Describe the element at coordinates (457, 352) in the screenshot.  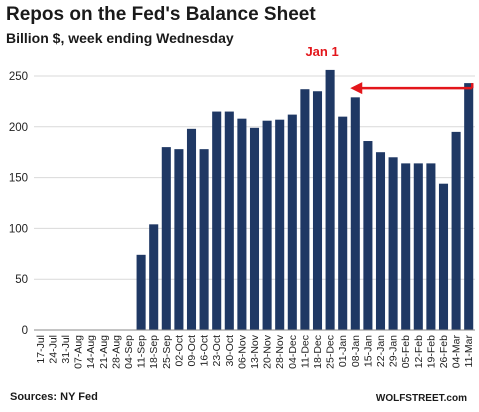
I see `x-tick-label: 04-Mar` at that location.